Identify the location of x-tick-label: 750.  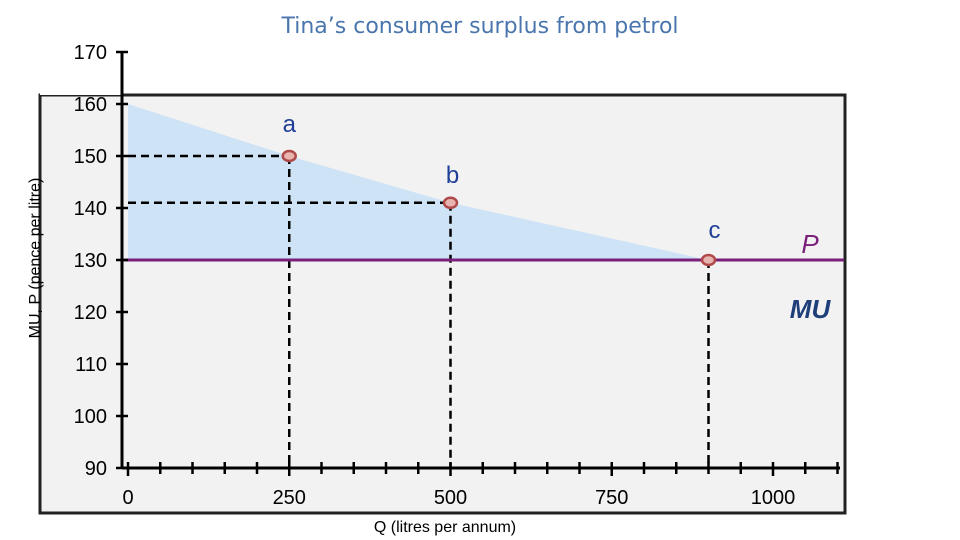
(611, 498).